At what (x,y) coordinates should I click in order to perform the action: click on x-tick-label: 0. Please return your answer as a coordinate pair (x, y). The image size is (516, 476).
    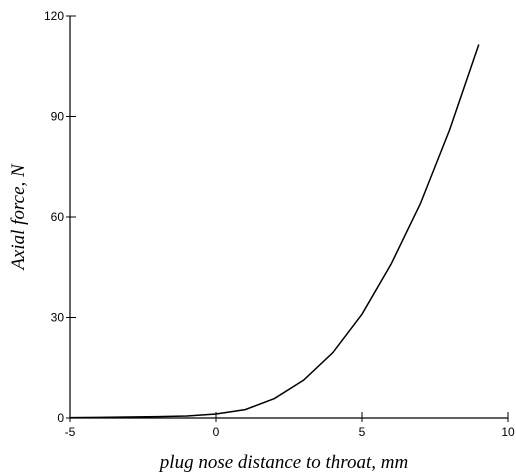
    Looking at the image, I should click on (216, 432).